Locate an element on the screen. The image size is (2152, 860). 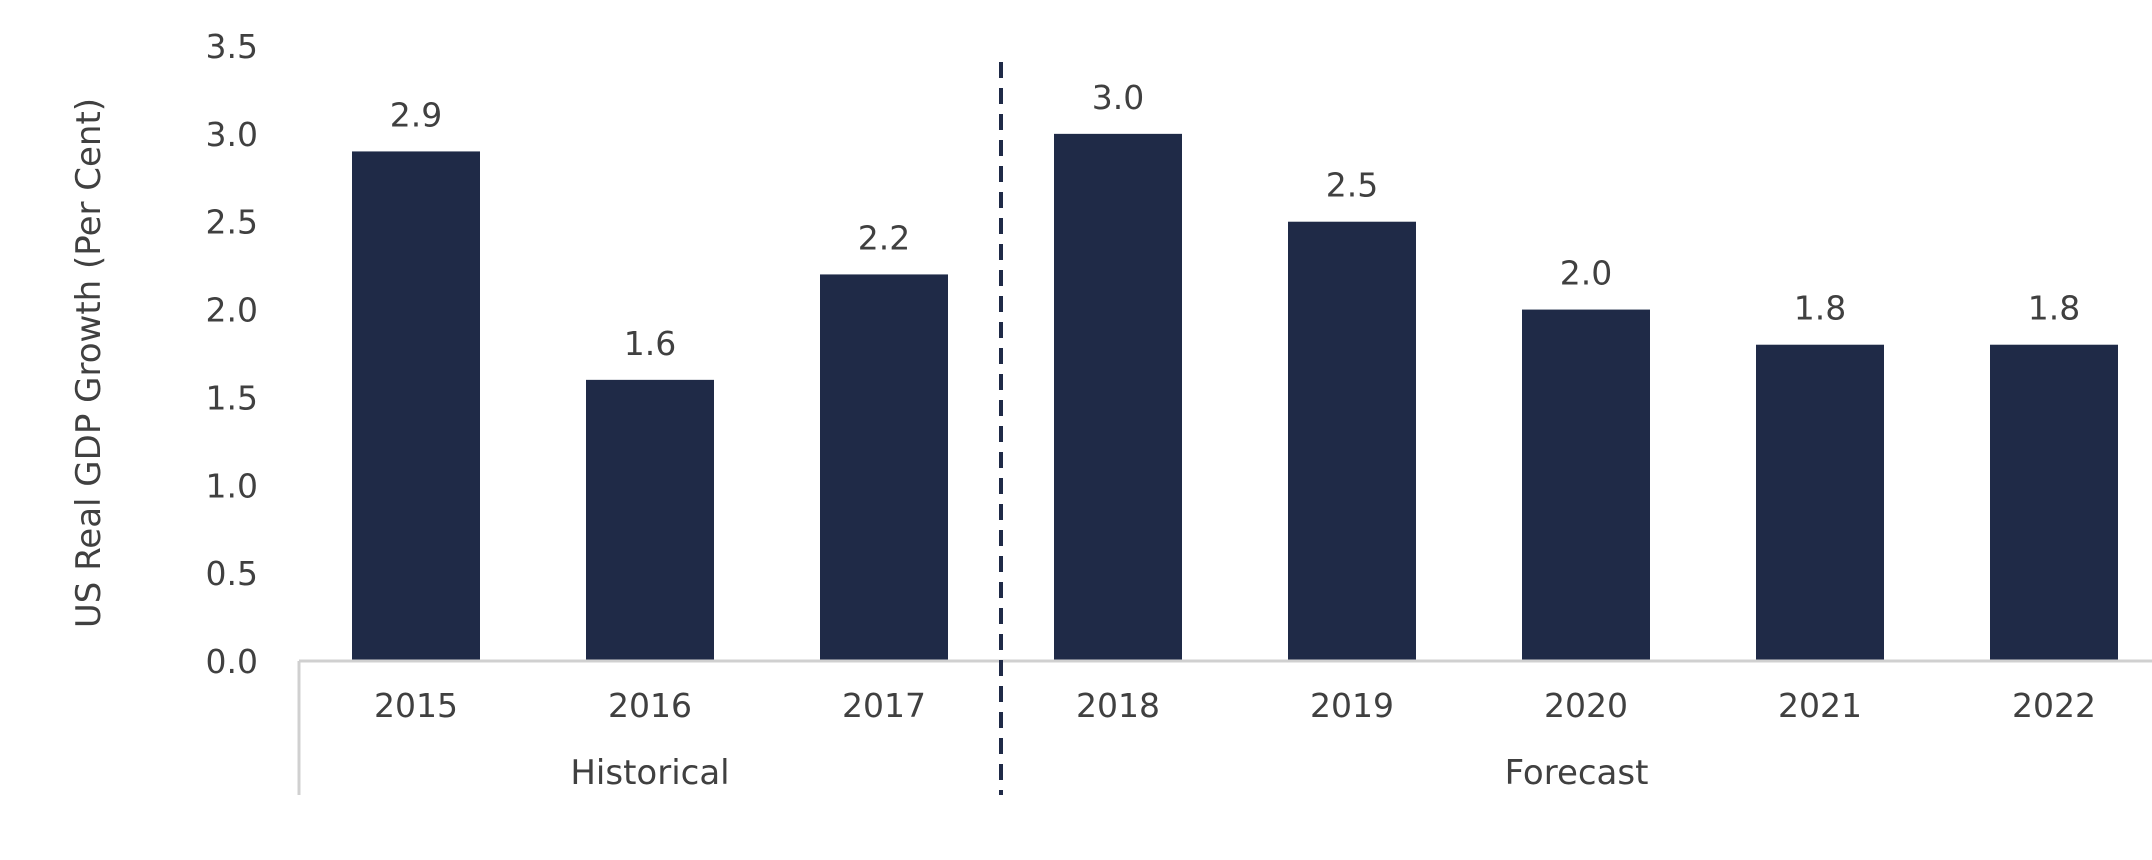
data-label: 2.2 is located at coordinates (884, 237).